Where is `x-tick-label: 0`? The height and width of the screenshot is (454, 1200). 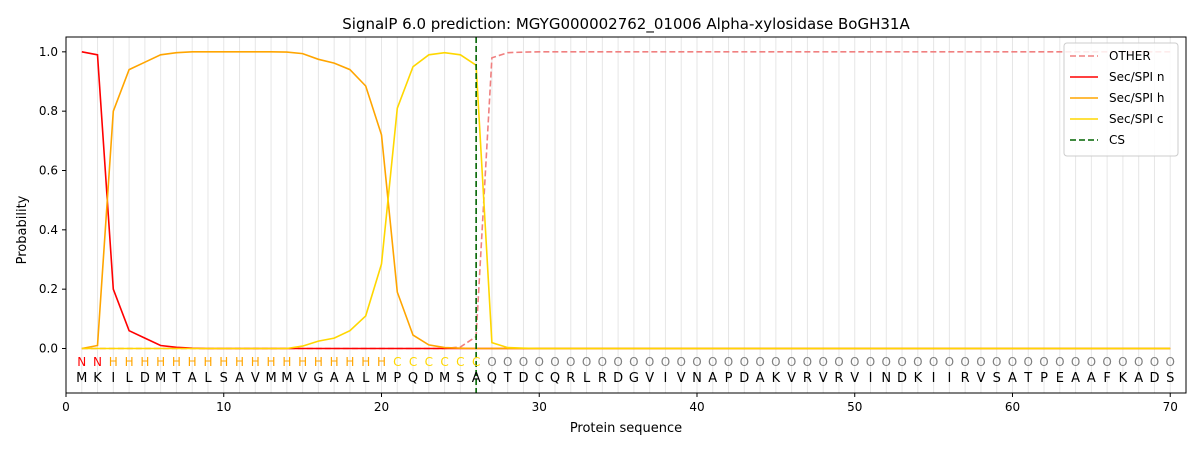 x-tick-label: 0 is located at coordinates (66, 407).